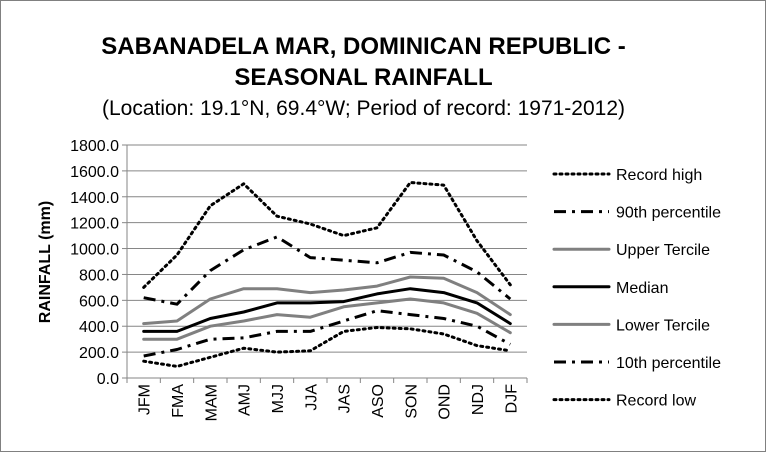  I want to click on x-tick-label: MAM, so click(211, 402).